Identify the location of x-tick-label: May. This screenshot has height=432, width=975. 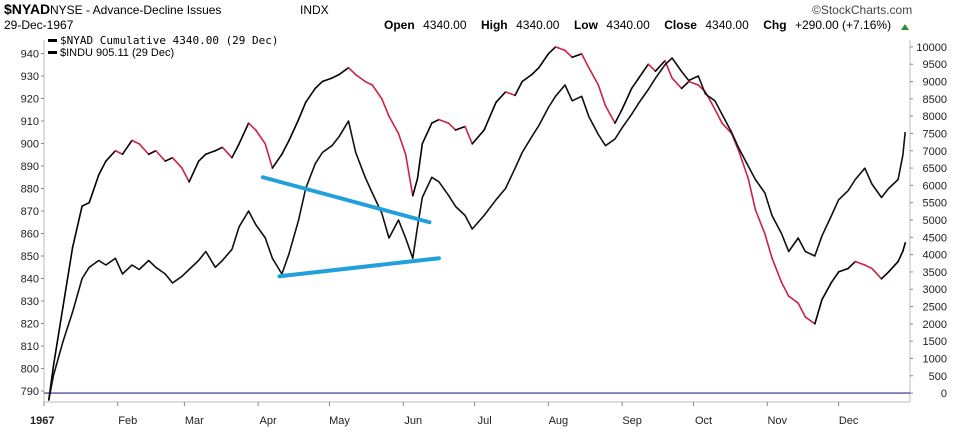
(339, 421).